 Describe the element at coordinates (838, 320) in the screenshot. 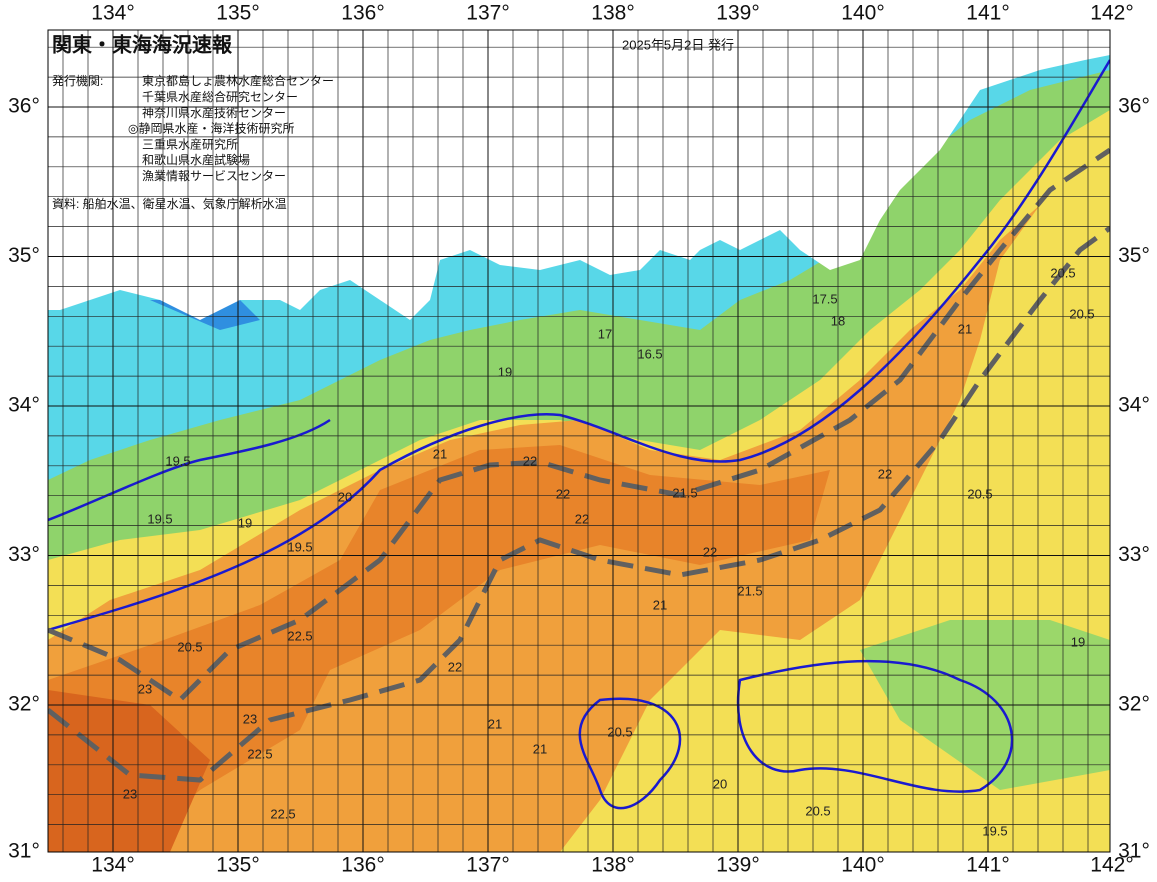

I see `contour-label: 18` at that location.